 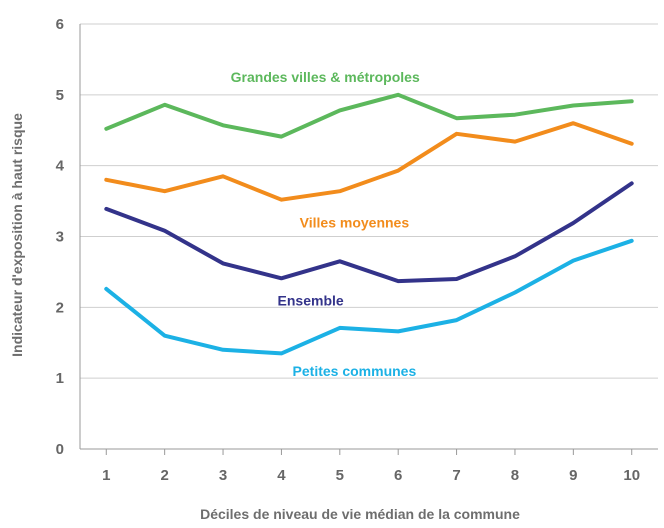 I want to click on x-tick-label: 8, so click(x=515, y=475).